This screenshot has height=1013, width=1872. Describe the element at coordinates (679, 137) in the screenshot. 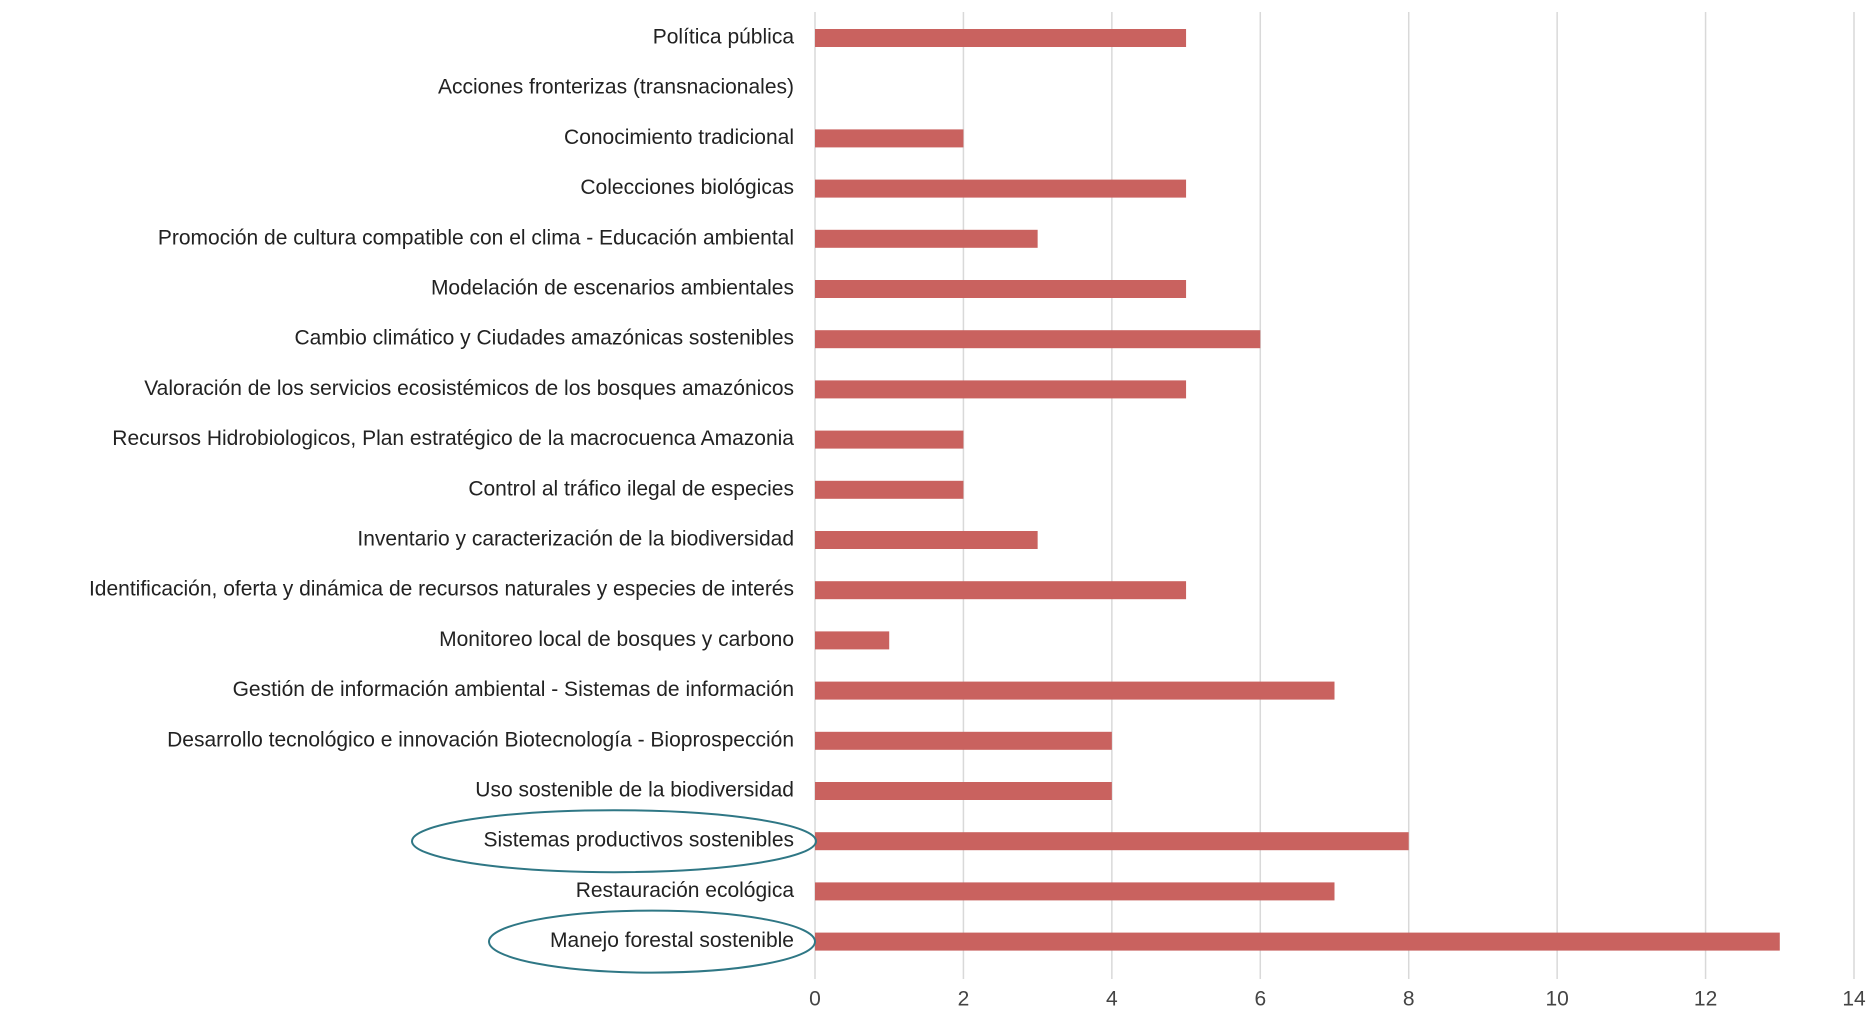

I see `y-tick-label: Conocimiento tradicional` at that location.